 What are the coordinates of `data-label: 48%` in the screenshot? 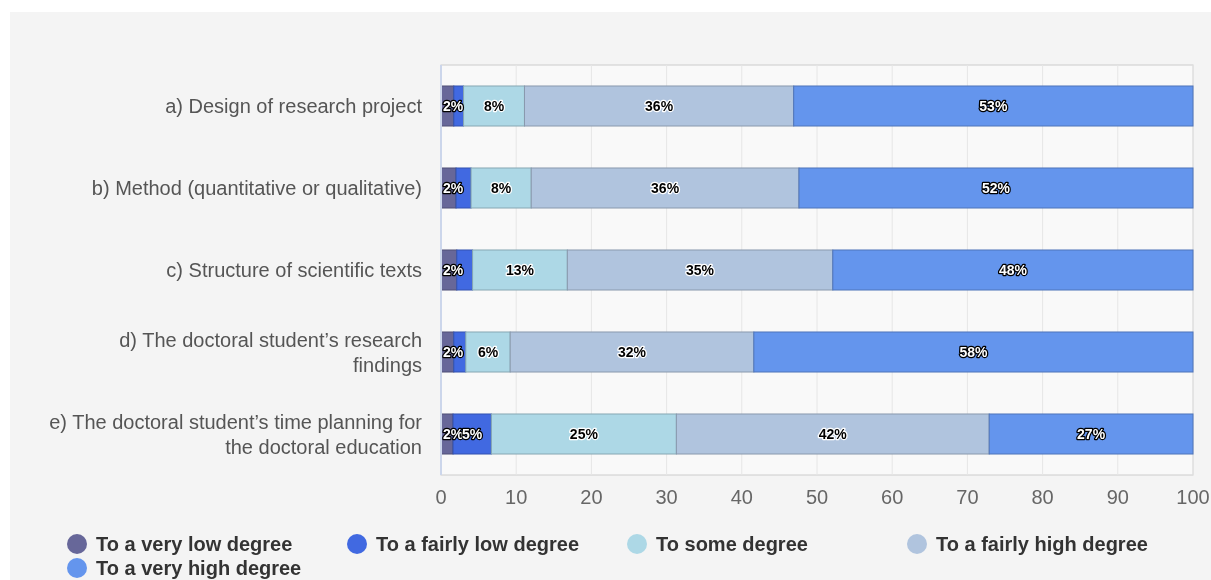 It's located at (1013, 270).